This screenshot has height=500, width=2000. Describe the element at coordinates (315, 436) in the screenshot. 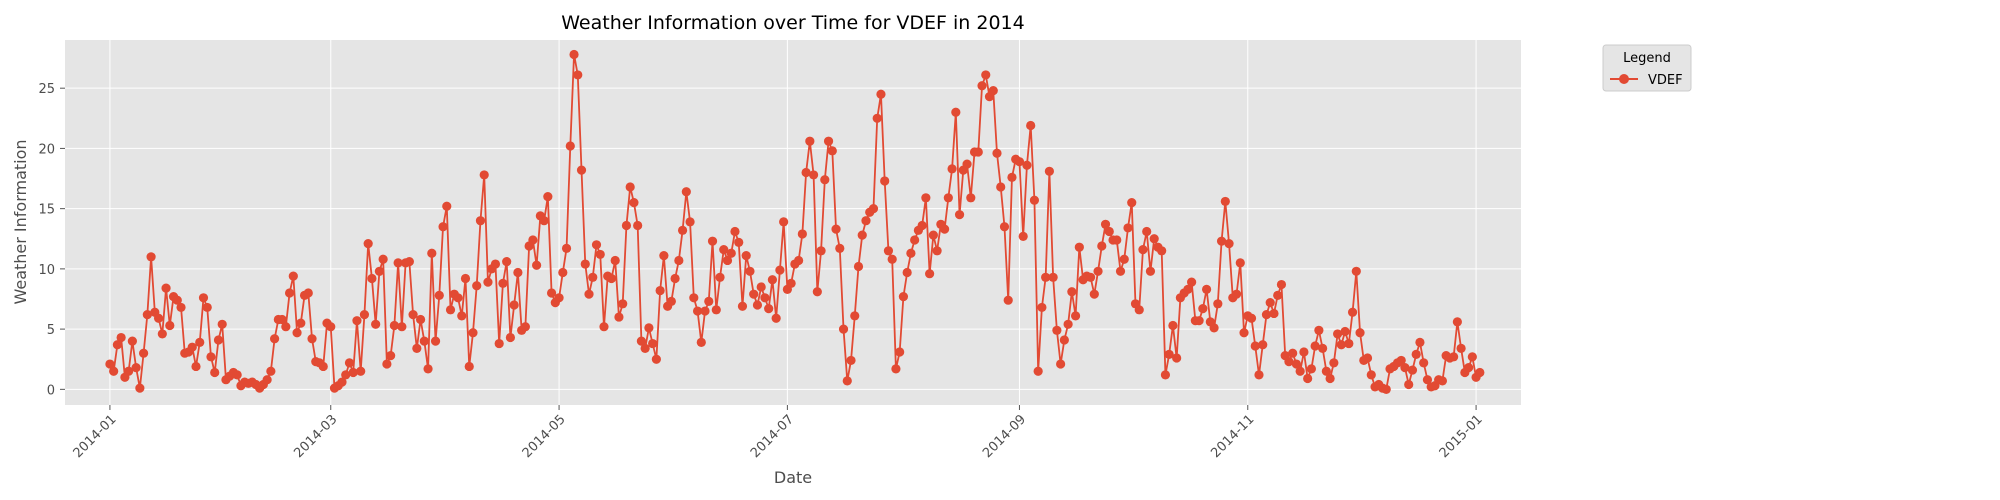

I see `x-tick-label: 2014-03` at that location.